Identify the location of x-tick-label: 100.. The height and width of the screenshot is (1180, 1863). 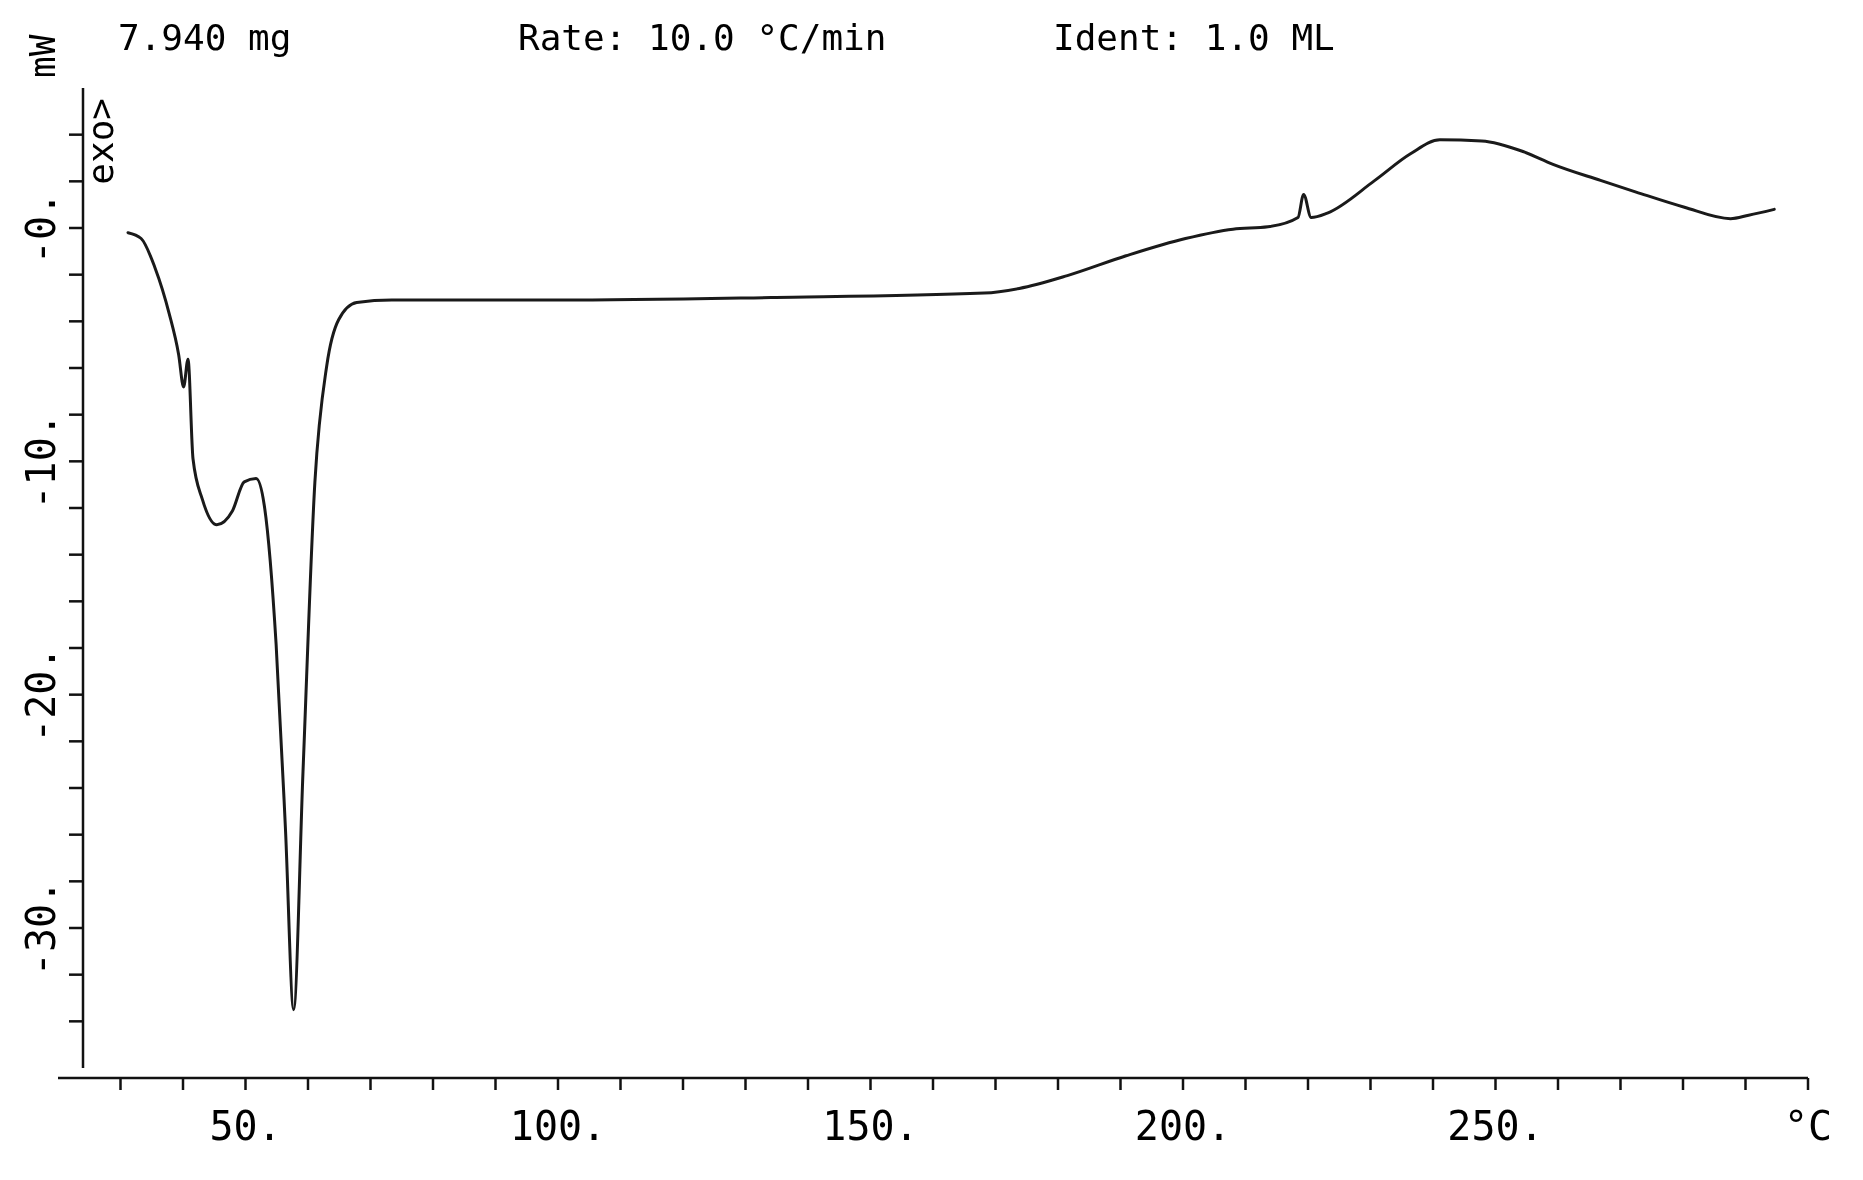
(558, 1126).